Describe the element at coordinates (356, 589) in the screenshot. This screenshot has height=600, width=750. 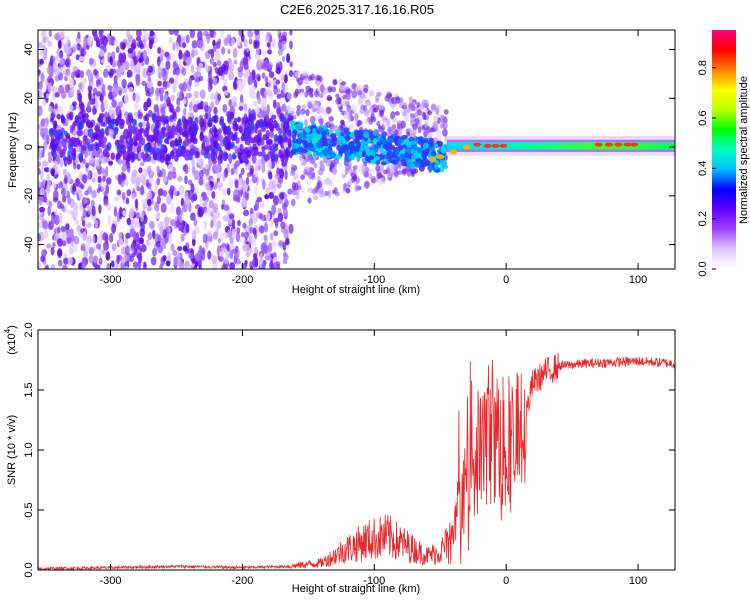
I see `snr-x-label: Height of straight line (km)` at that location.